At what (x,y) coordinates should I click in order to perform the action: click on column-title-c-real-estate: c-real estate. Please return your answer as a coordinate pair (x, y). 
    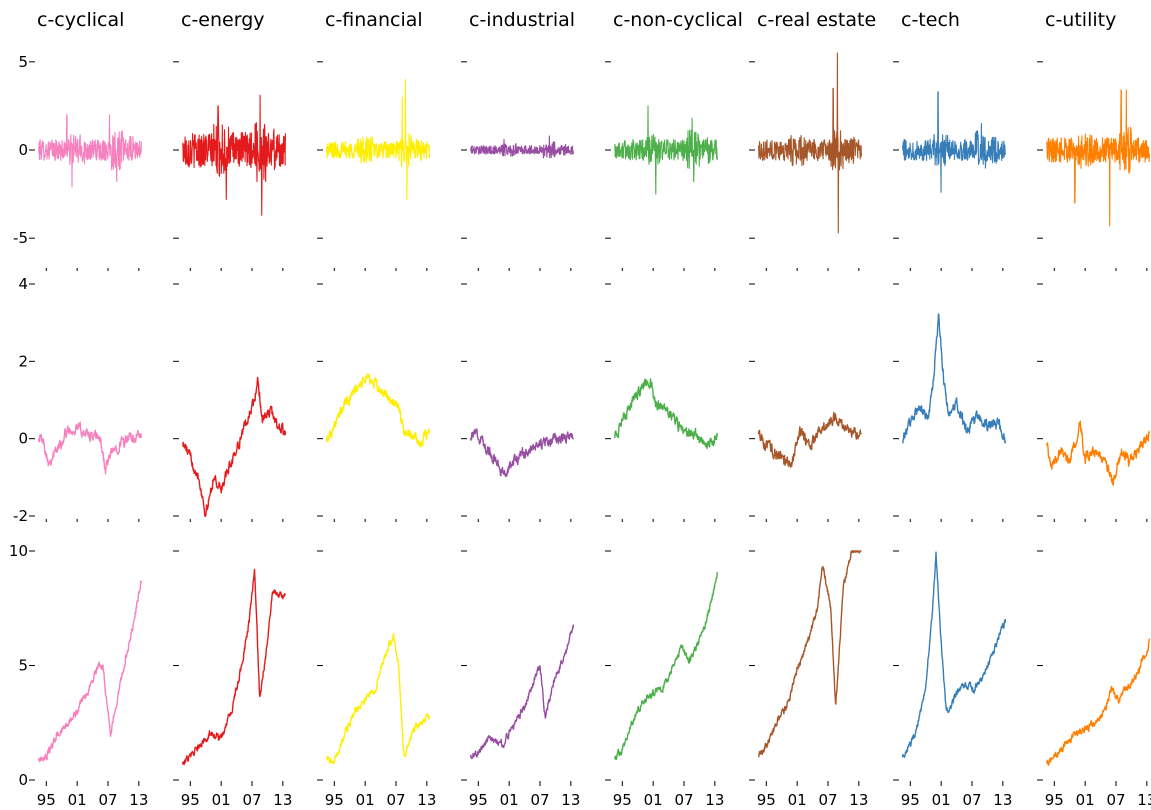
    Looking at the image, I should click on (816, 20).